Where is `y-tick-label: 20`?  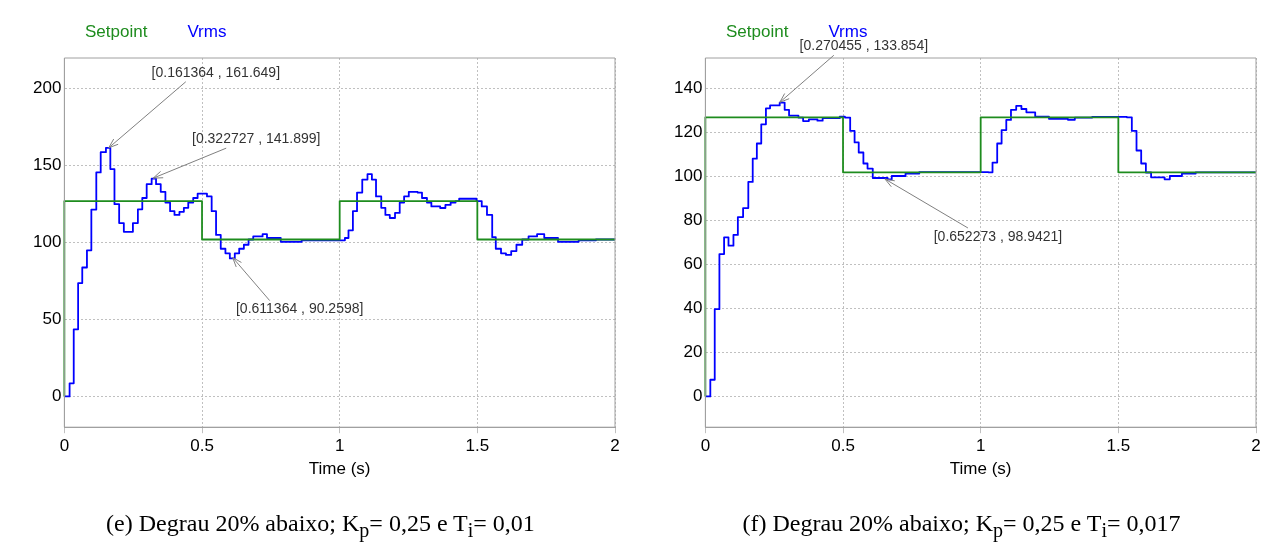 y-tick-label: 20 is located at coordinates (693, 352).